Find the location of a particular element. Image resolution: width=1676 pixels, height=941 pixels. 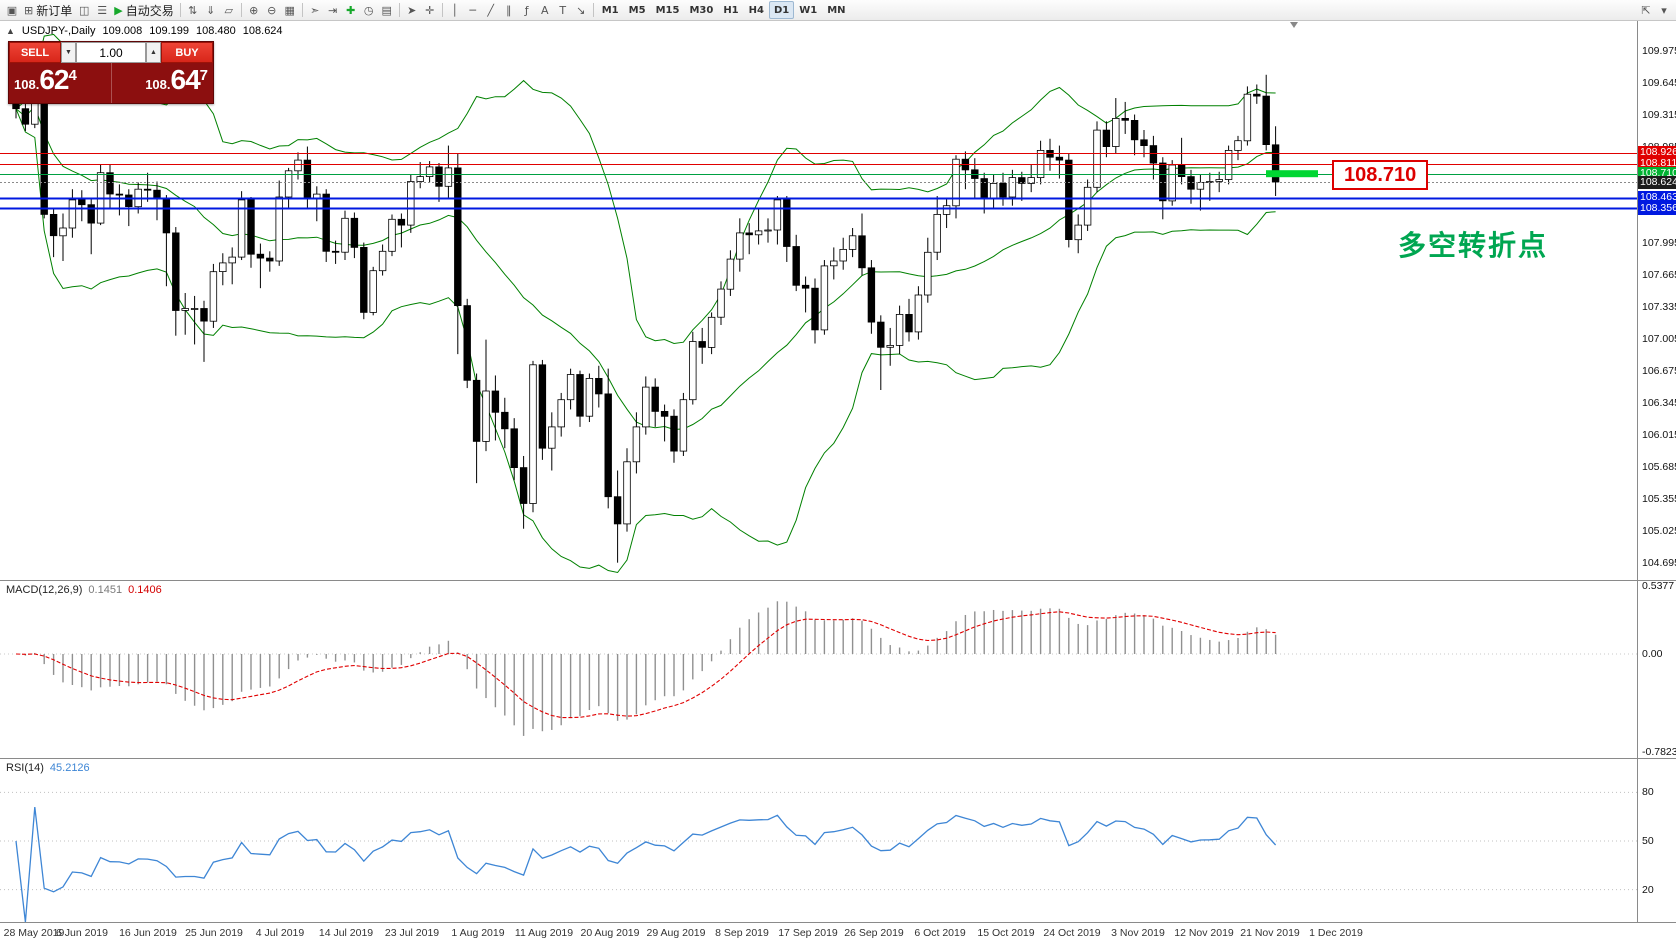

volume-input is located at coordinates (111, 52).